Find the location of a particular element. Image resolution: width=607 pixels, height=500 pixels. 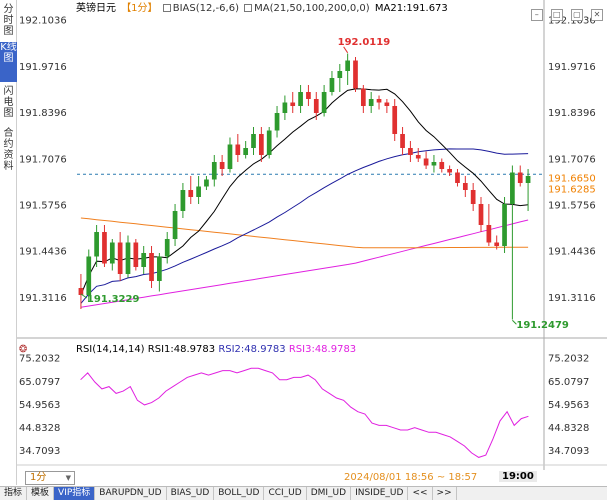

close-icon: ✕ is located at coordinates (597, 15).